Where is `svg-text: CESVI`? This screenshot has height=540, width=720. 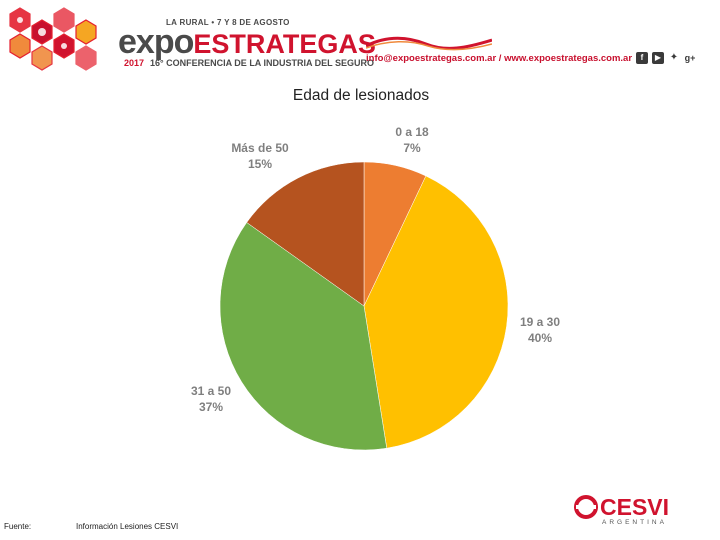
svg-text: CESVI is located at coordinates (634, 507).